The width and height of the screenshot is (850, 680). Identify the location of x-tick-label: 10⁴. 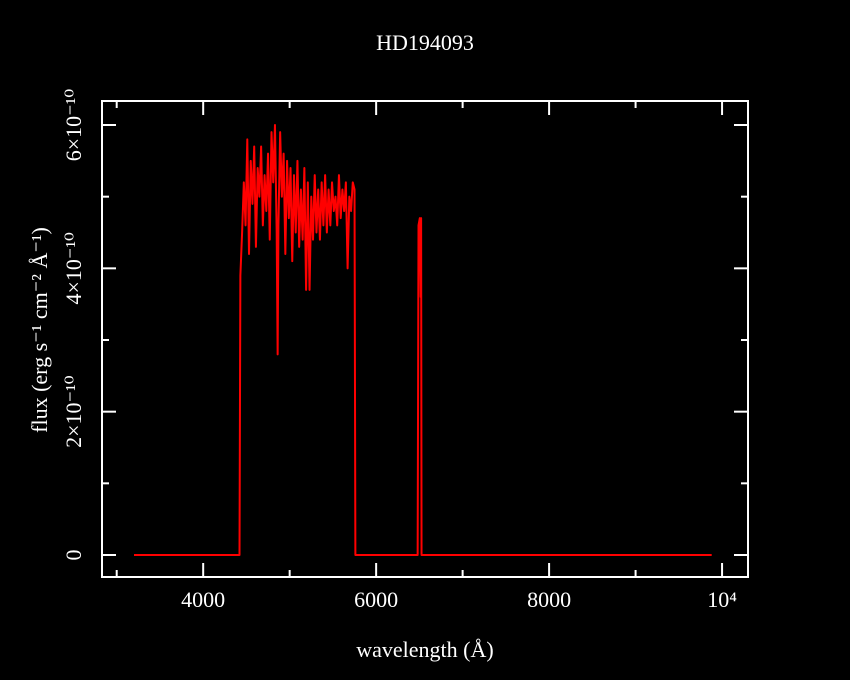
(722, 599).